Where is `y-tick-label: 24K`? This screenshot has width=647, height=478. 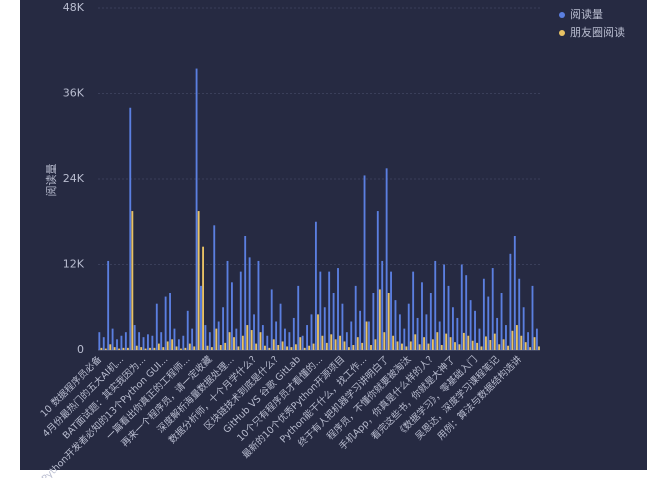 y-tick-label: 24K is located at coordinates (74, 178).